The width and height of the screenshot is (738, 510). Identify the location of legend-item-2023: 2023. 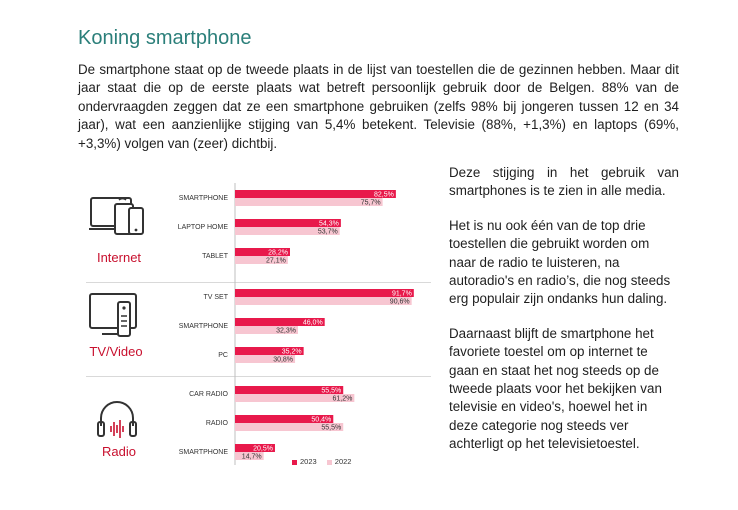
(304, 461).